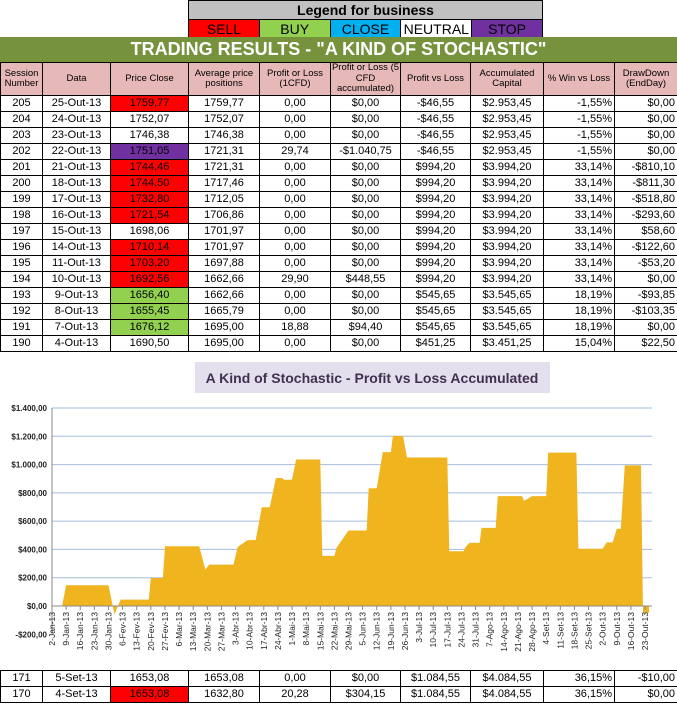 This screenshot has width=677, height=707. I want to click on cell--win-vs-loss: -1,55%, so click(579, 103).